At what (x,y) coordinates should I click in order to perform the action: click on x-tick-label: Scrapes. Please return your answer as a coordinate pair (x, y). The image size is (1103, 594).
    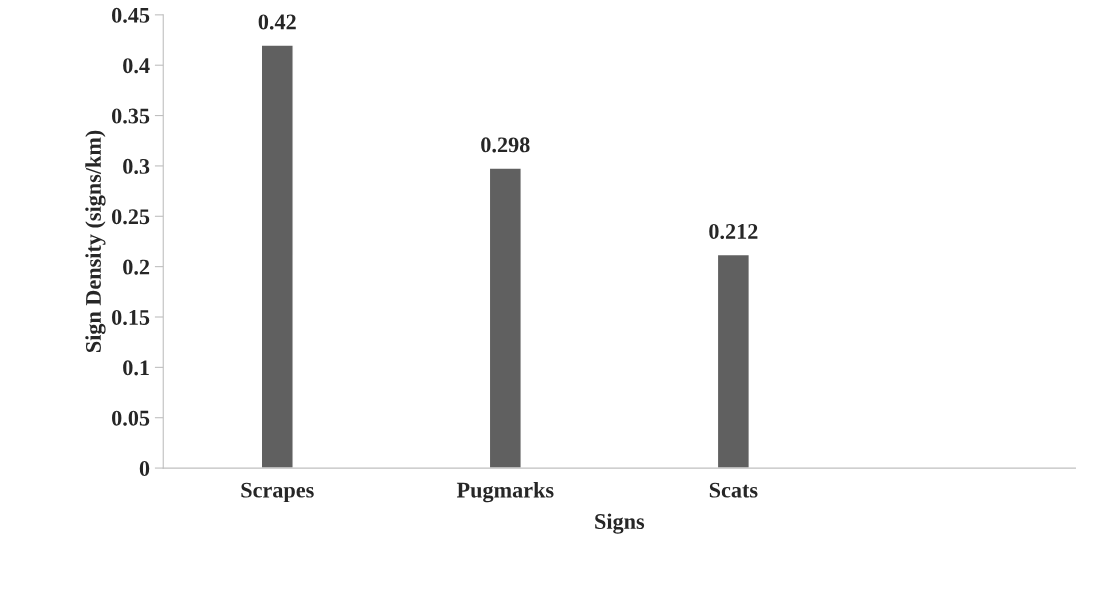
    Looking at the image, I should click on (277, 492).